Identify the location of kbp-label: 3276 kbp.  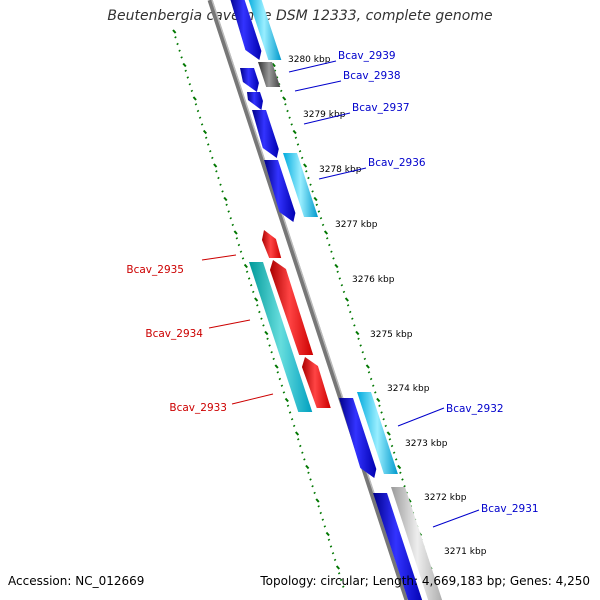
(373, 280).